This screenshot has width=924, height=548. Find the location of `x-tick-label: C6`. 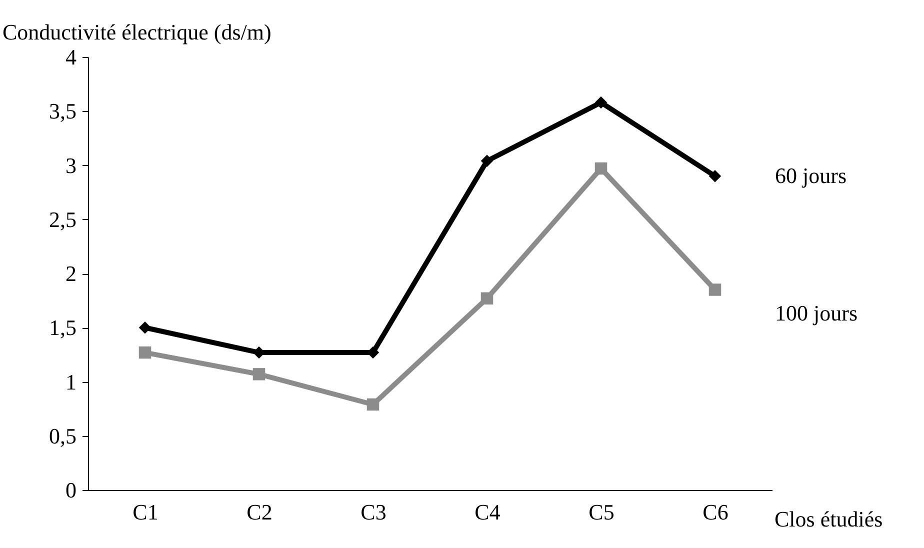

x-tick-label: C6 is located at coordinates (715, 512).